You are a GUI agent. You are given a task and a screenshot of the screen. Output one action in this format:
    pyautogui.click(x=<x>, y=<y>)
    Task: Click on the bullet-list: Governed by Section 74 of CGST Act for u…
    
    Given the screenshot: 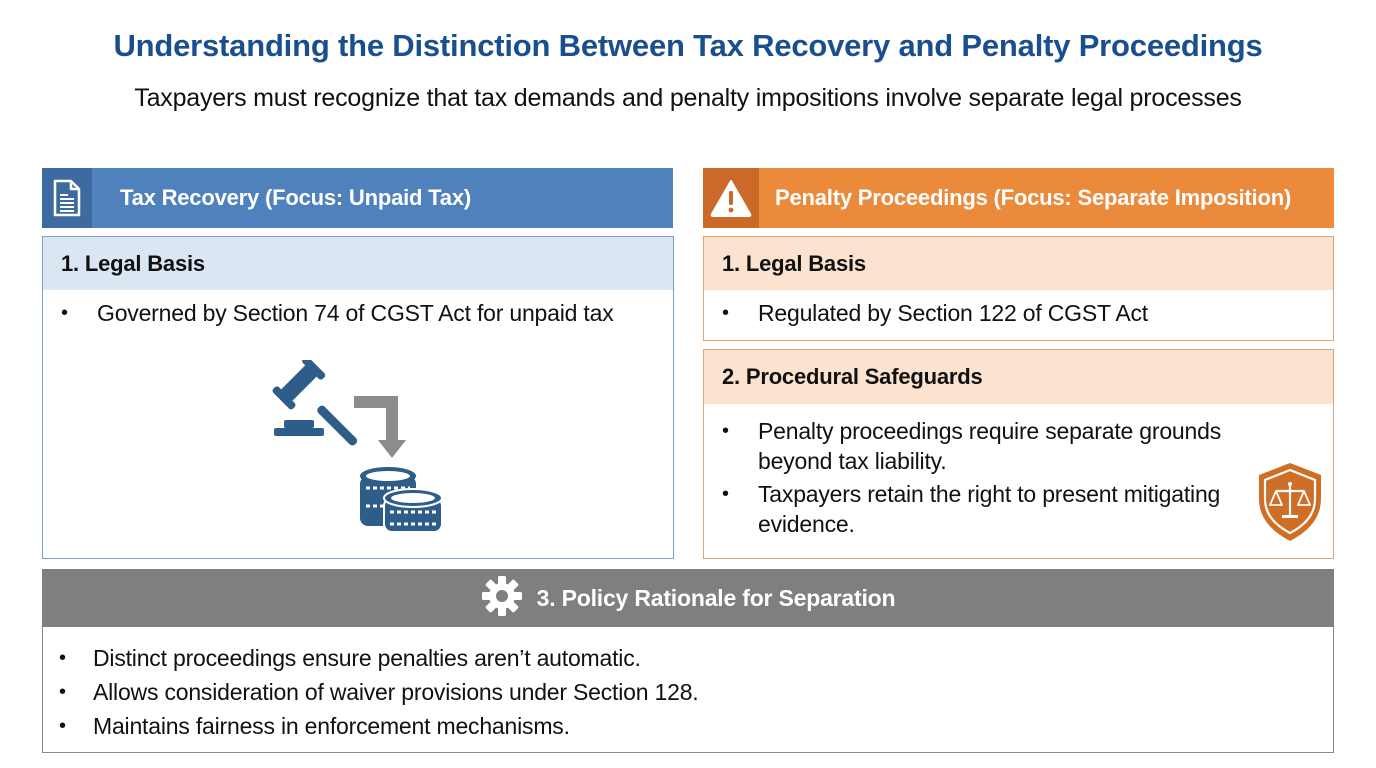 What is the action you would take?
    pyautogui.click(x=358, y=309)
    